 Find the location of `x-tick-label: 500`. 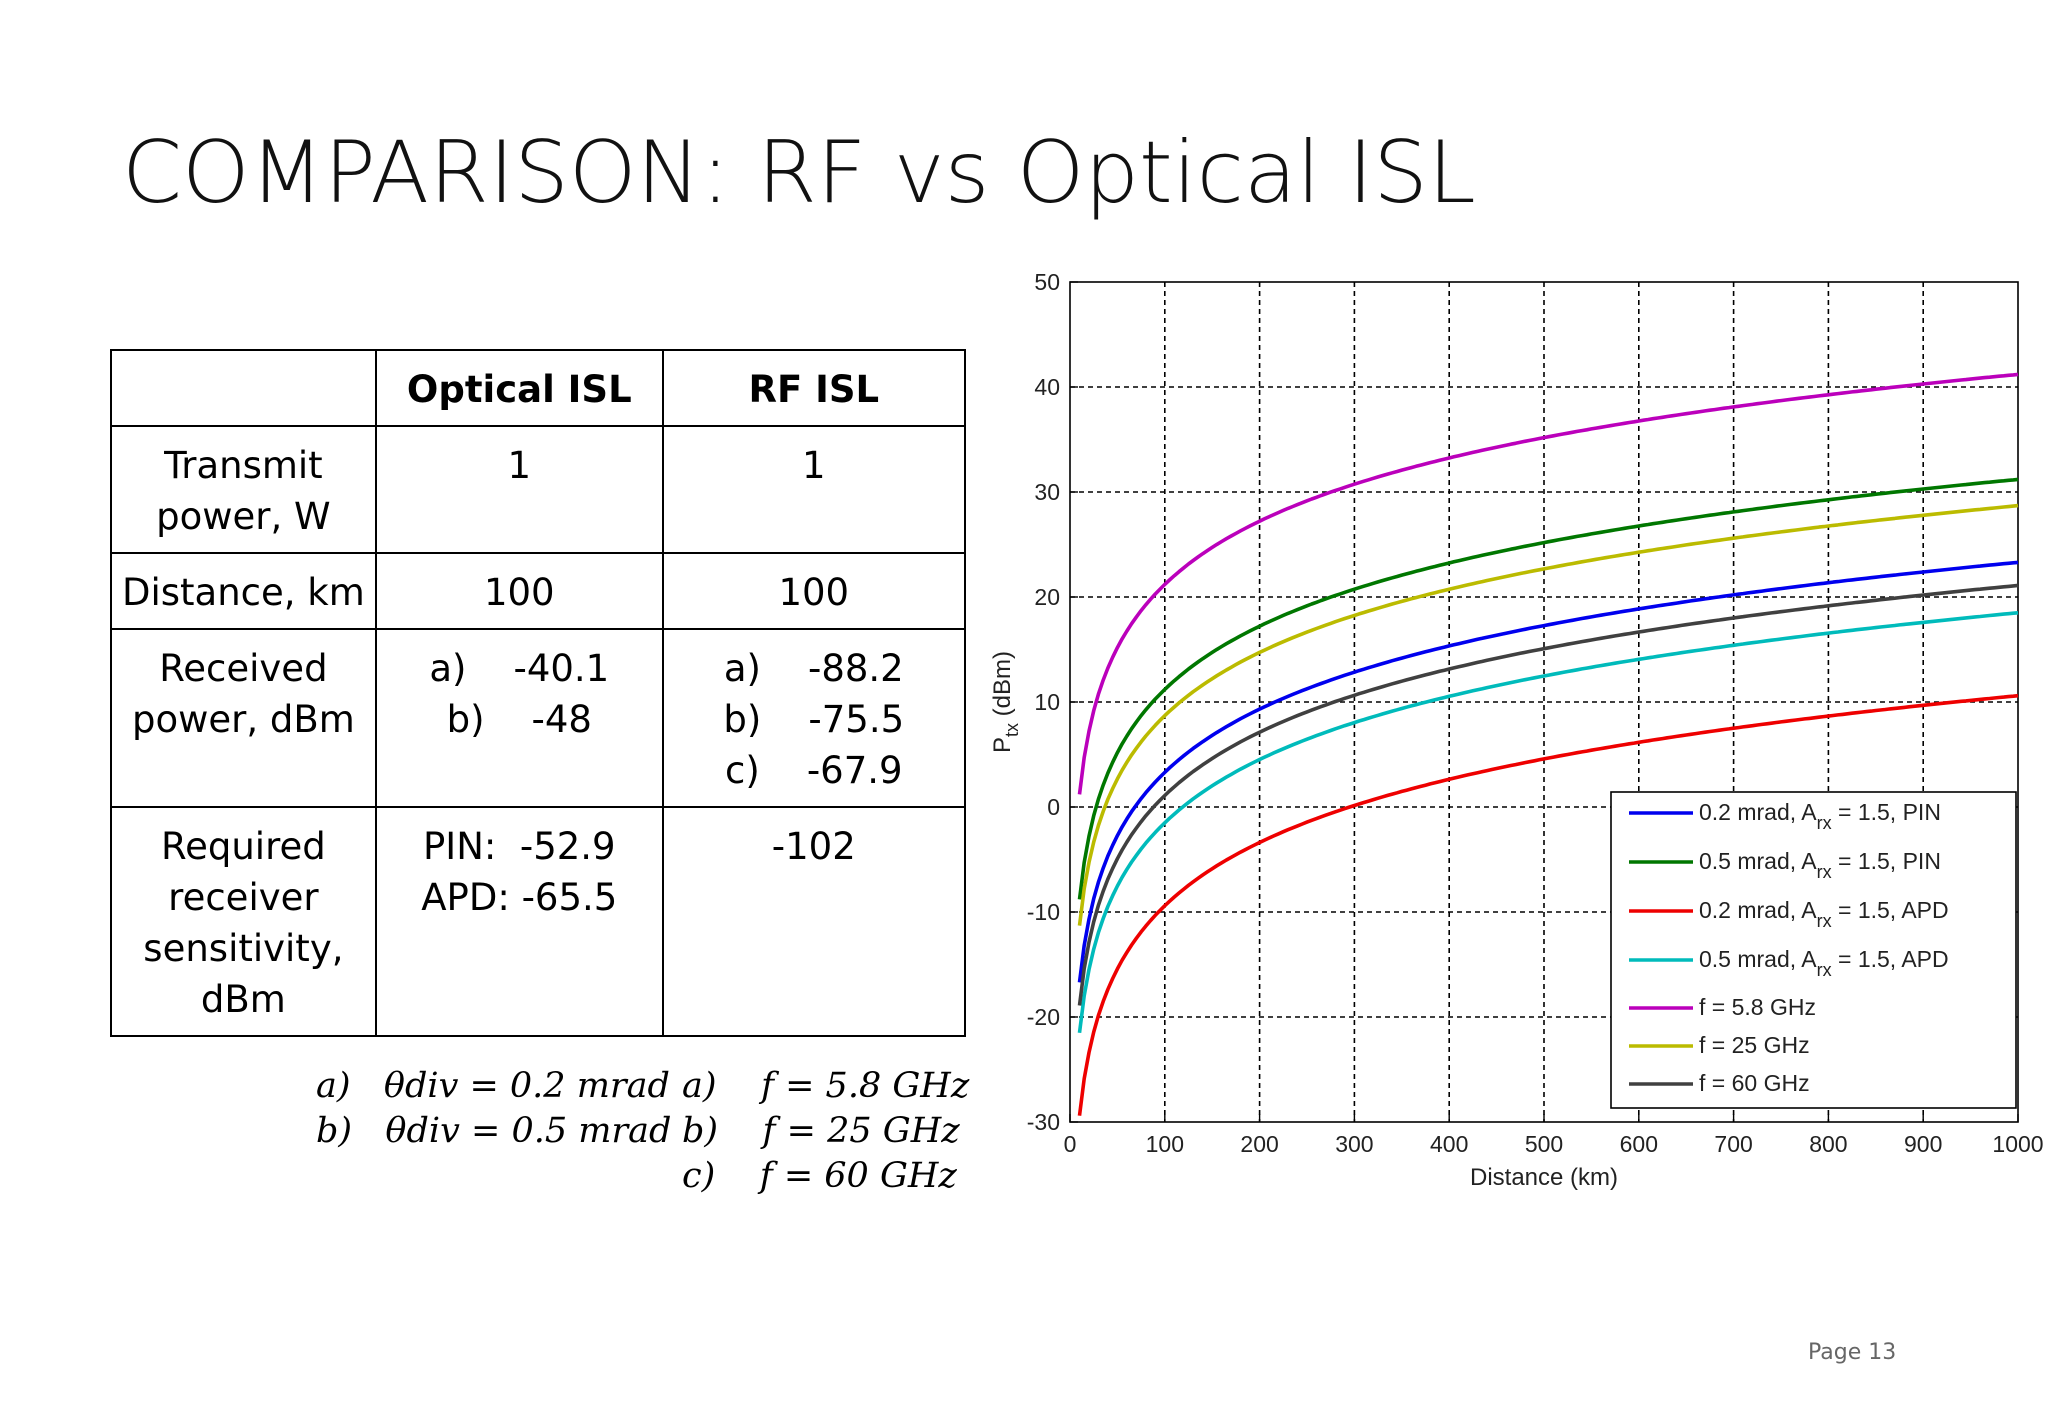

x-tick-label: 500 is located at coordinates (1544, 1144).